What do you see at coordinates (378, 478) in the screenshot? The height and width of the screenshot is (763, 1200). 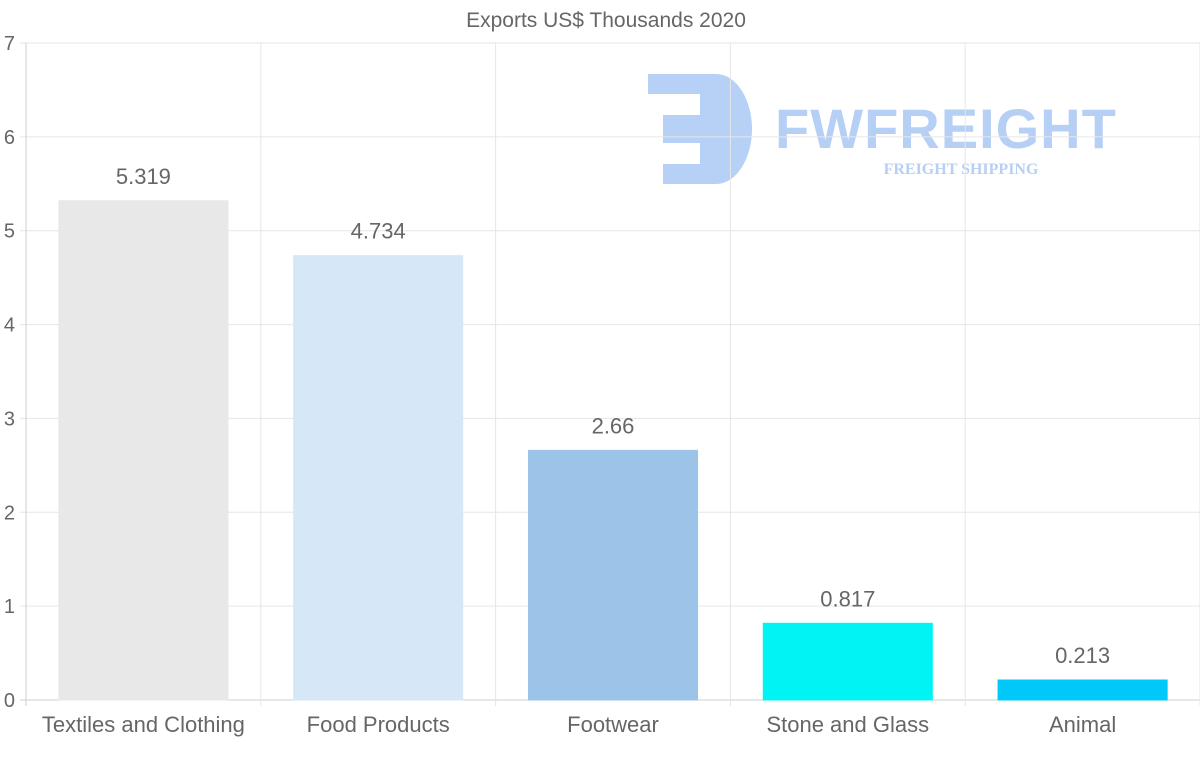 I see `bar-food-products` at bounding box center [378, 478].